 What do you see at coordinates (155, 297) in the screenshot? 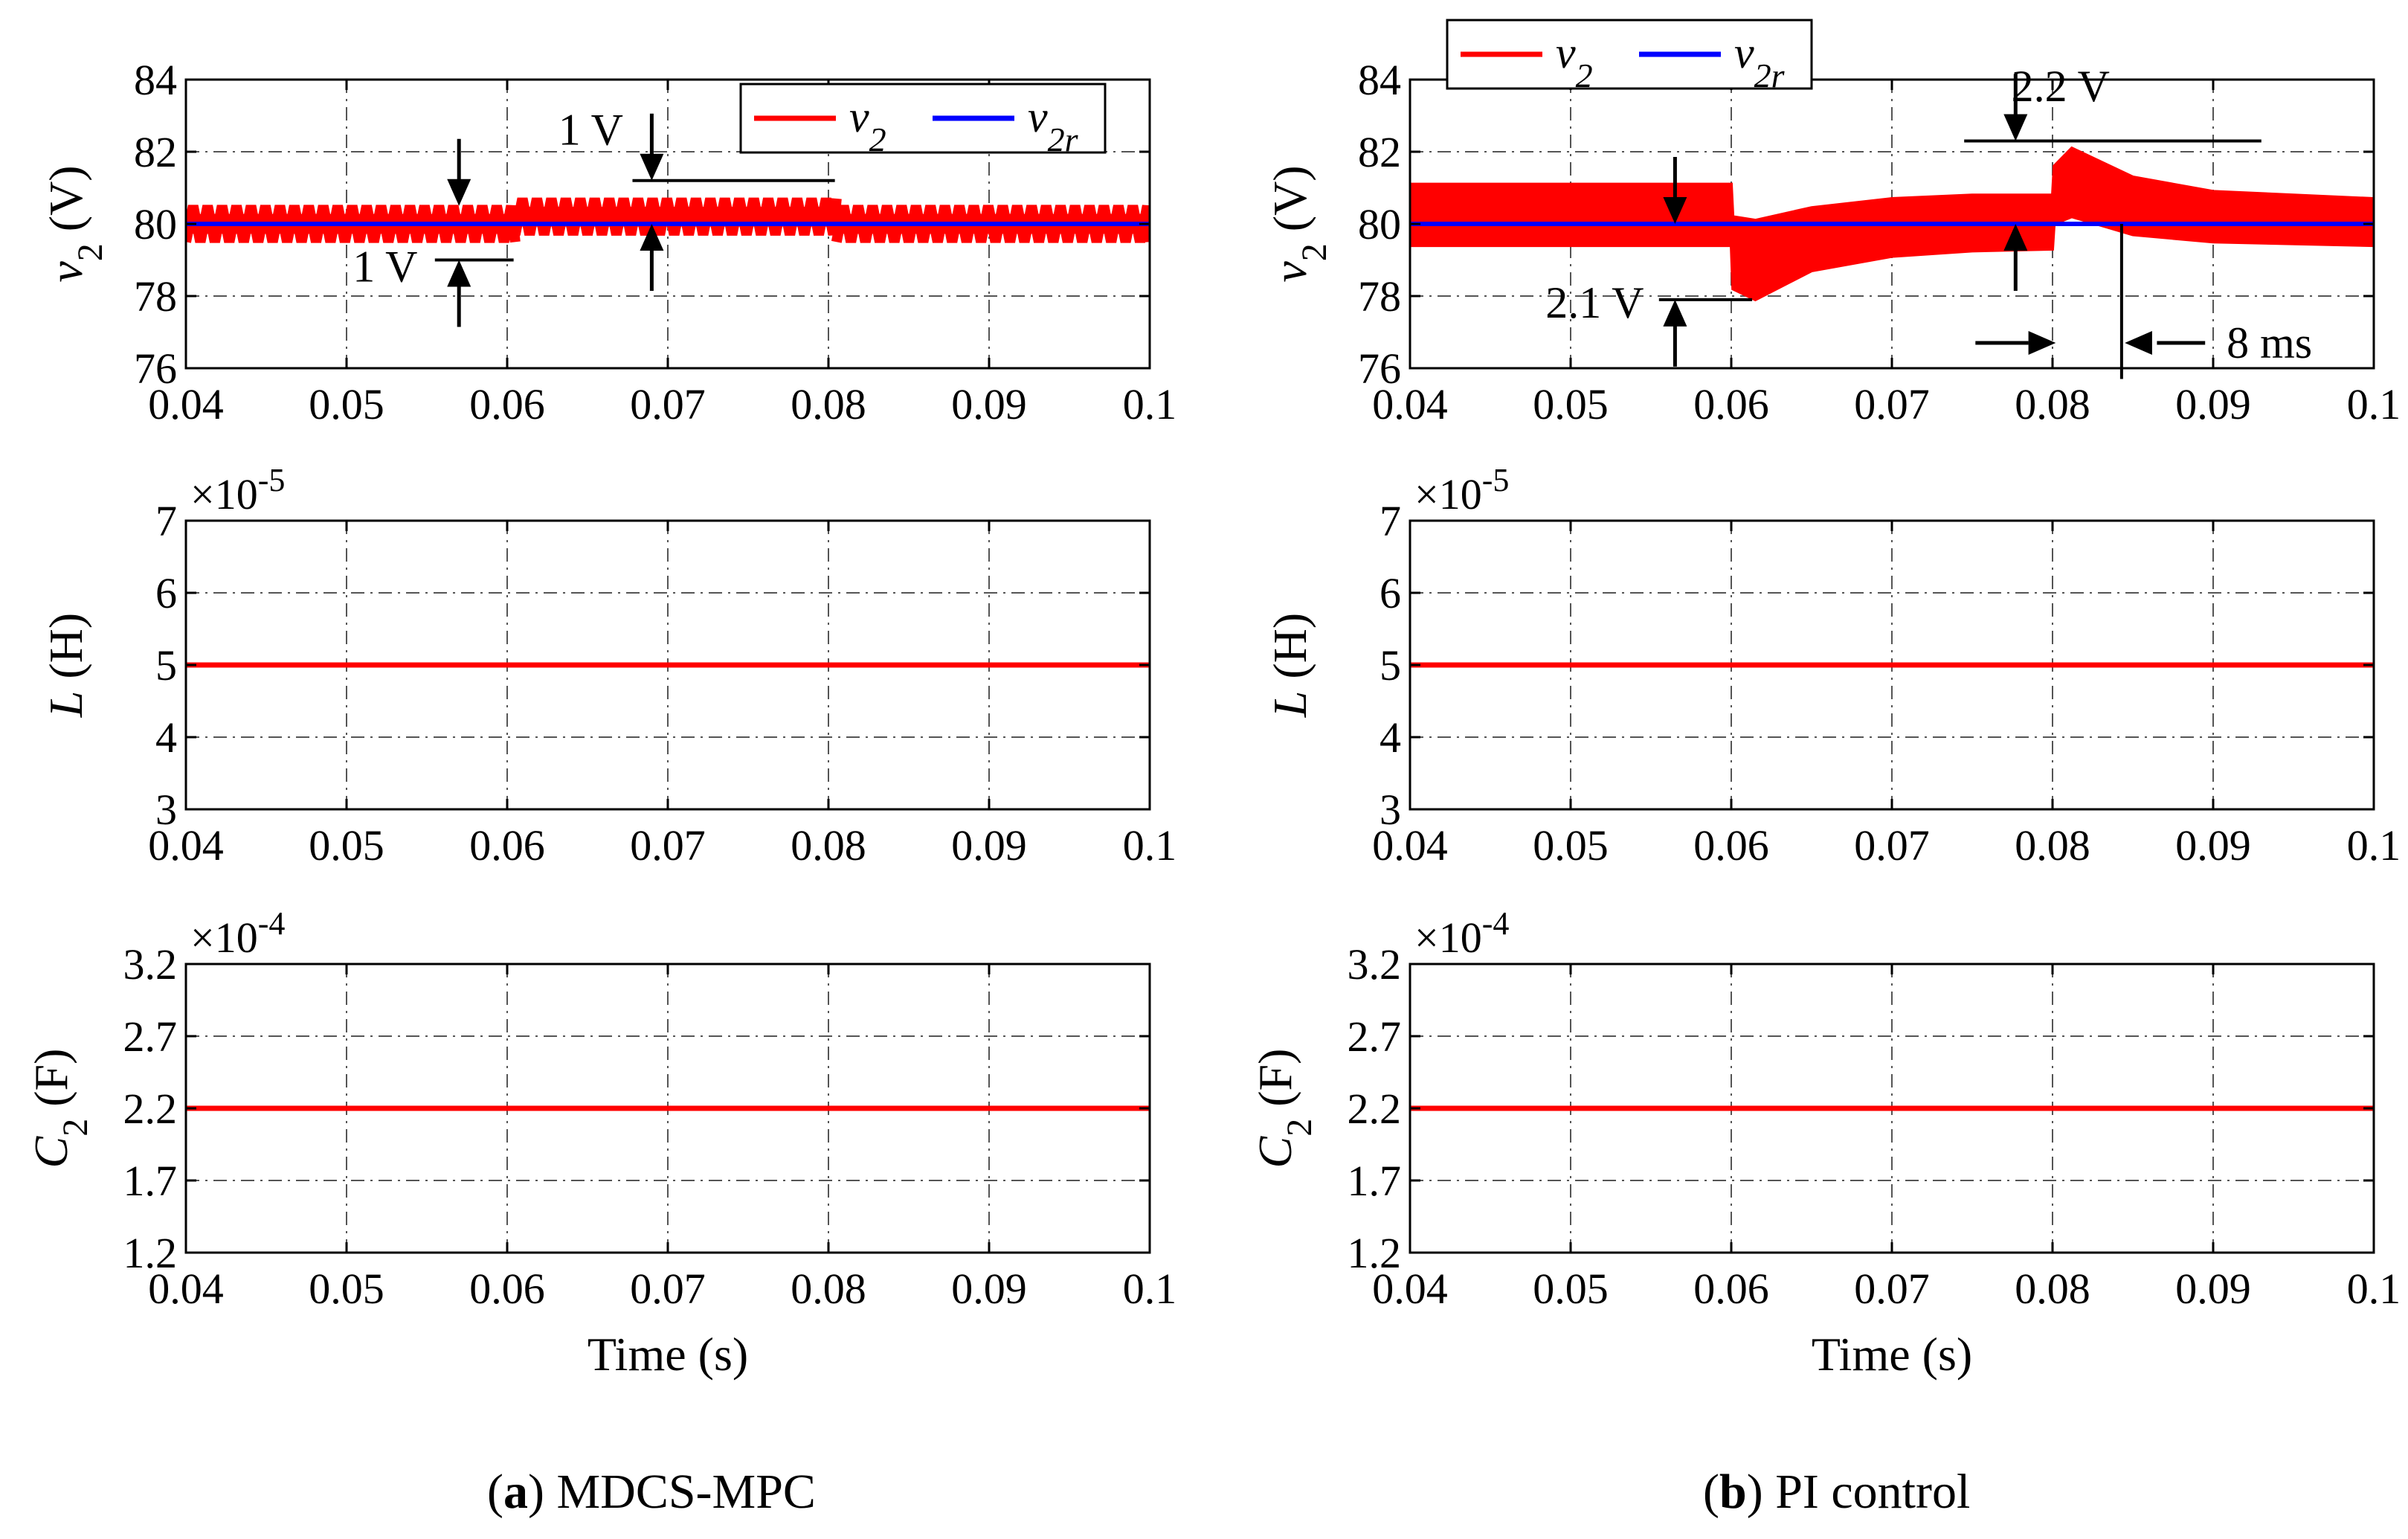
I see `y-tick-label: 78` at bounding box center [155, 297].